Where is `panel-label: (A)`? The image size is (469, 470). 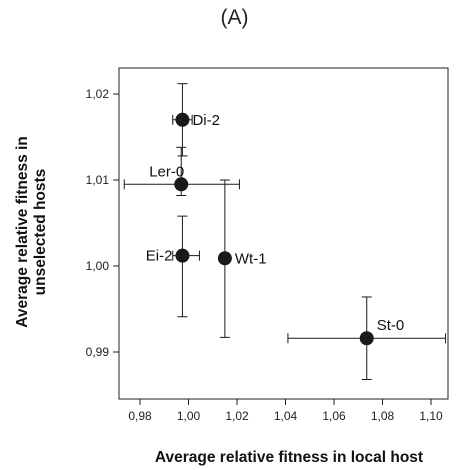 panel-label: (A) is located at coordinates (234, 17).